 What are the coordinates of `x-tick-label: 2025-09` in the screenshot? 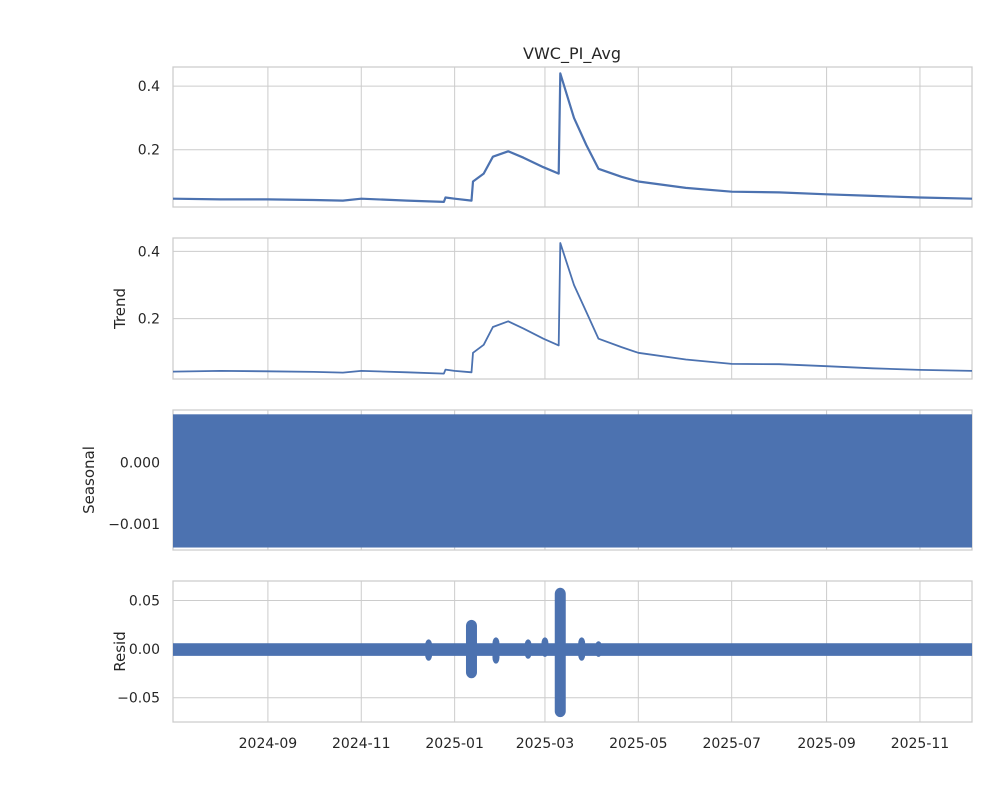 It's located at (826, 744).